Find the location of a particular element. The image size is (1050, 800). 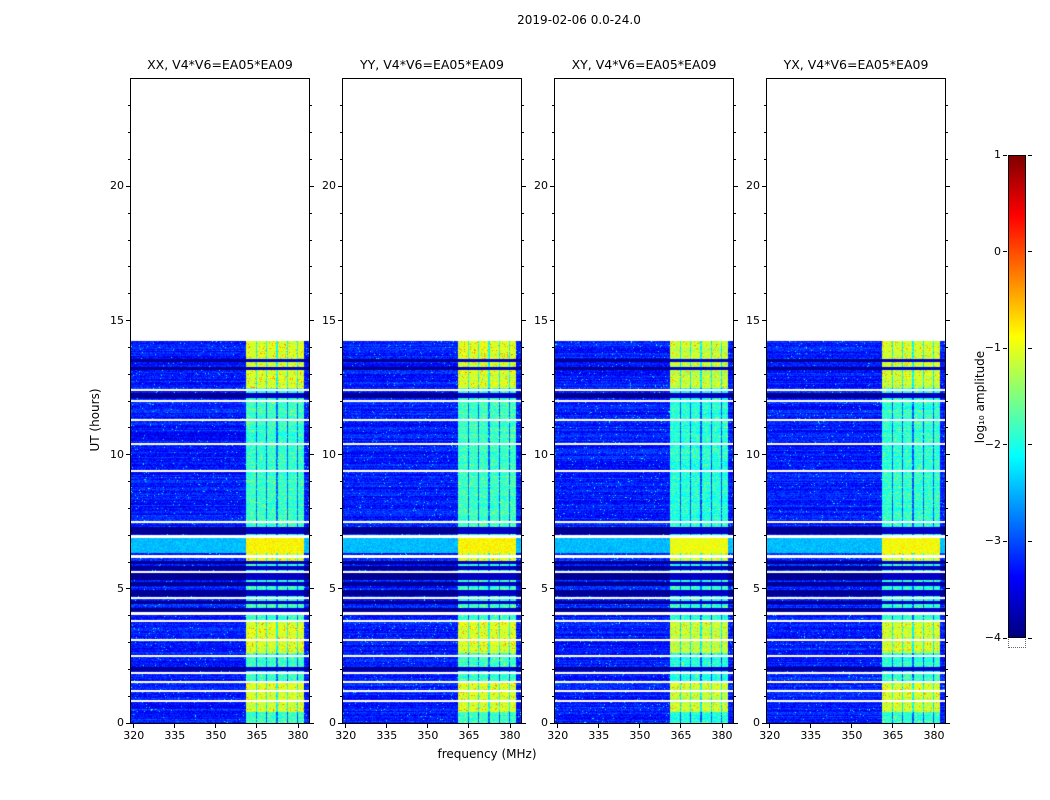

x-tick-label: 365 is located at coordinates (469, 735).